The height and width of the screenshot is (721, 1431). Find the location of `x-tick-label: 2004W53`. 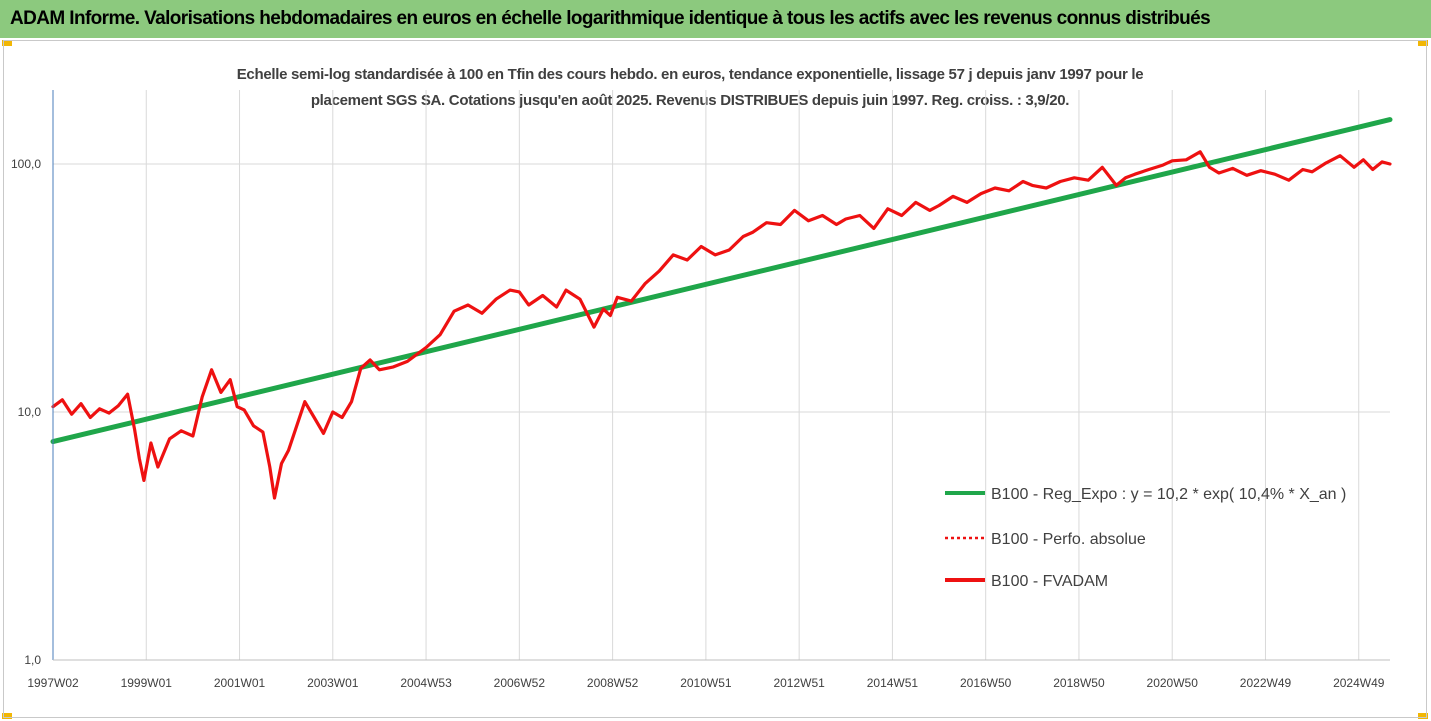

x-tick-label: 2004W53 is located at coordinates (426, 683).